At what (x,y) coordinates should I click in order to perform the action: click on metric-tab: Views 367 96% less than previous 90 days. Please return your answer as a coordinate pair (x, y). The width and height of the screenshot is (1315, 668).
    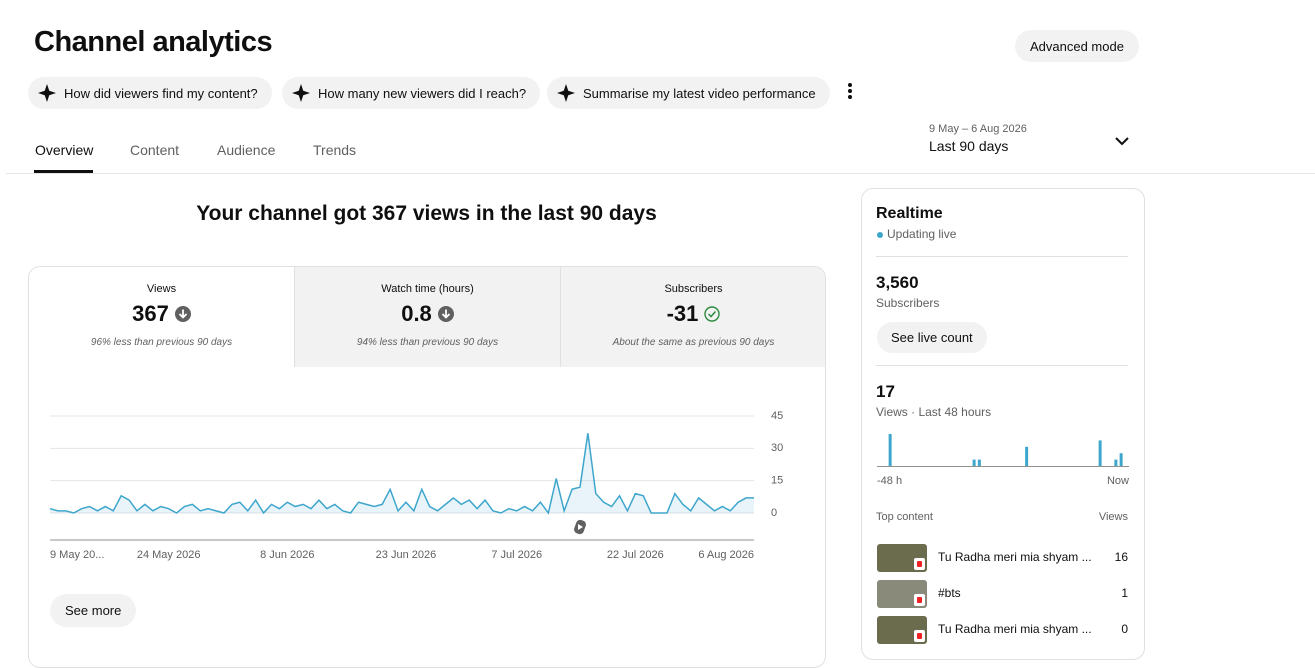
    Looking at the image, I should click on (161, 317).